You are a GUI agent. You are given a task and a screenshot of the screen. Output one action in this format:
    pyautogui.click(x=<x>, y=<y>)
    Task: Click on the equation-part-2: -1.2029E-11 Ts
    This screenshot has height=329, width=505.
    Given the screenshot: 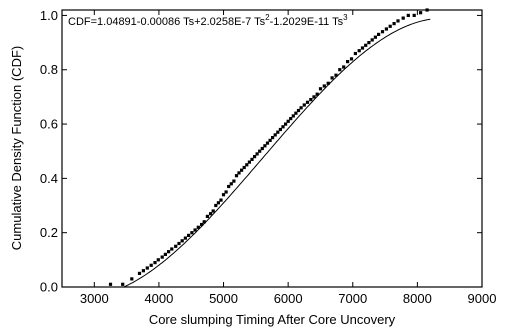 What is the action you would take?
    pyautogui.click(x=307, y=22)
    